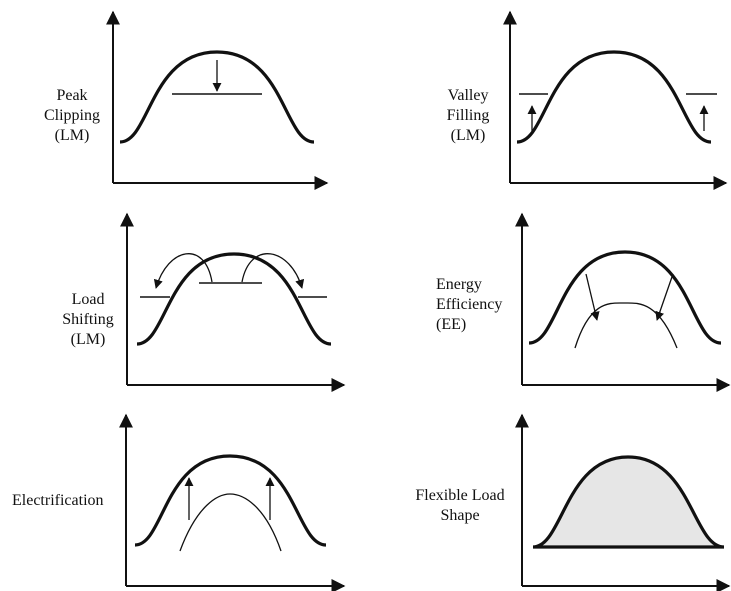  I want to click on flexible-load-area, so click(628, 502).